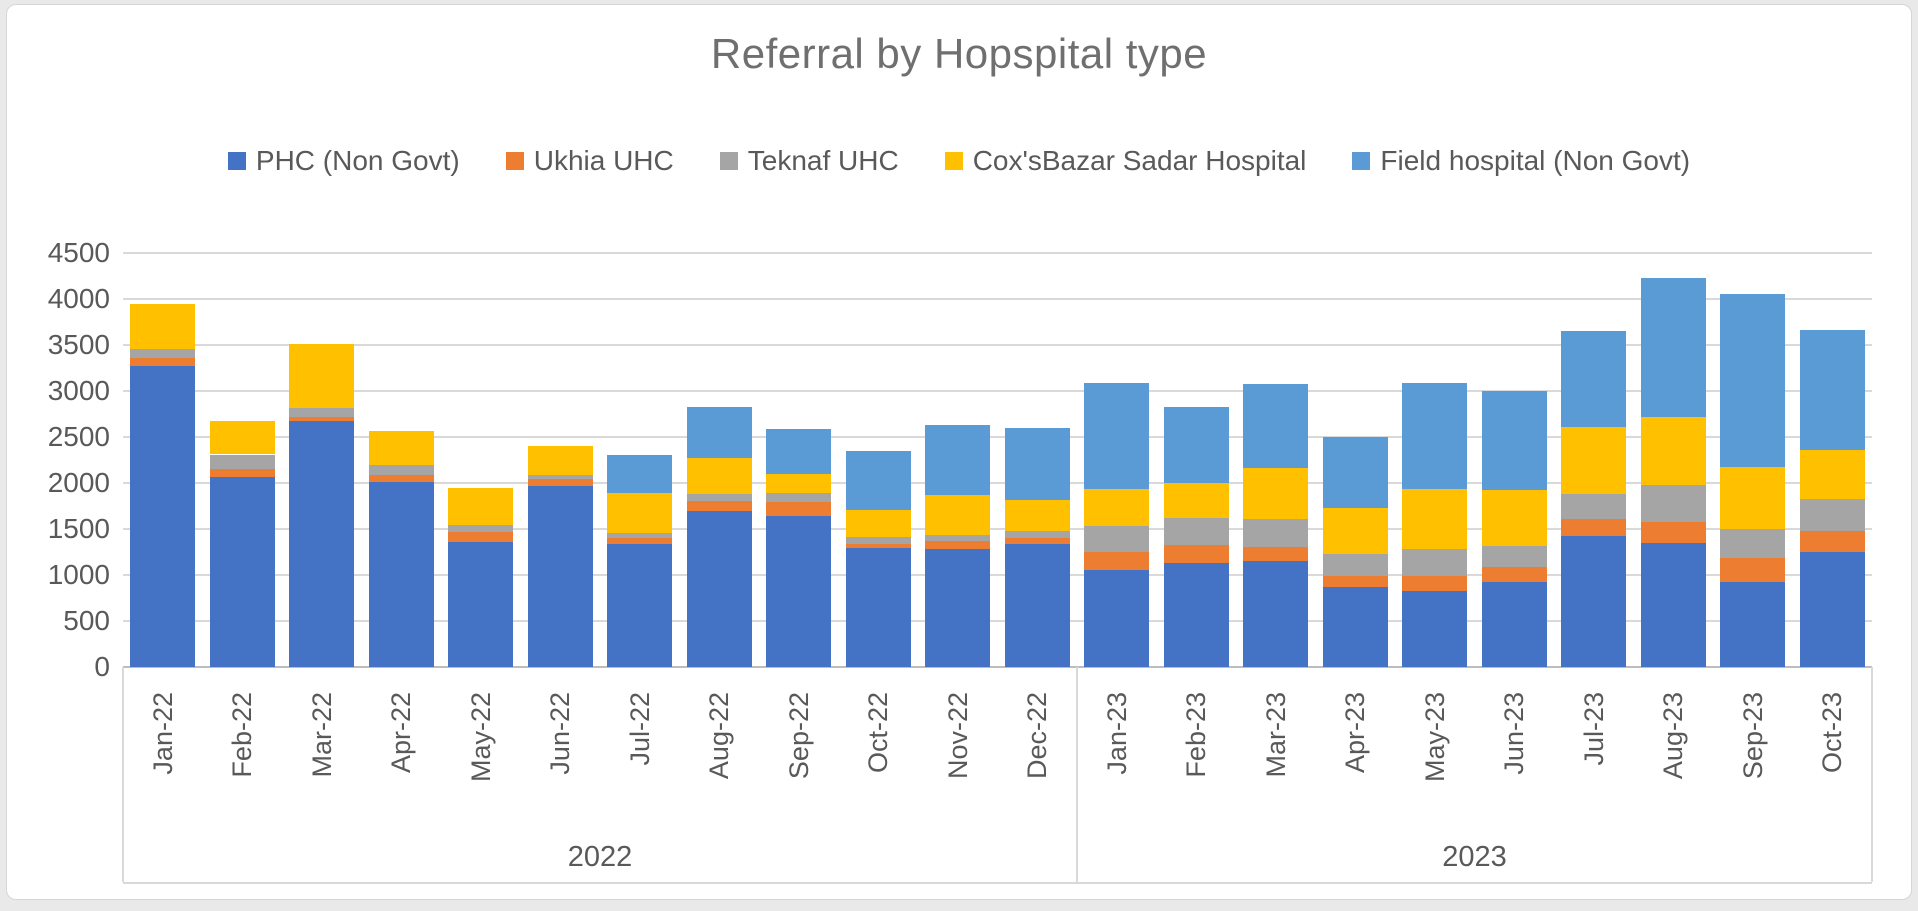  What do you see at coordinates (1521, 161) in the screenshot?
I see `legend-item-4: Field hospital (Non Govt)` at bounding box center [1521, 161].